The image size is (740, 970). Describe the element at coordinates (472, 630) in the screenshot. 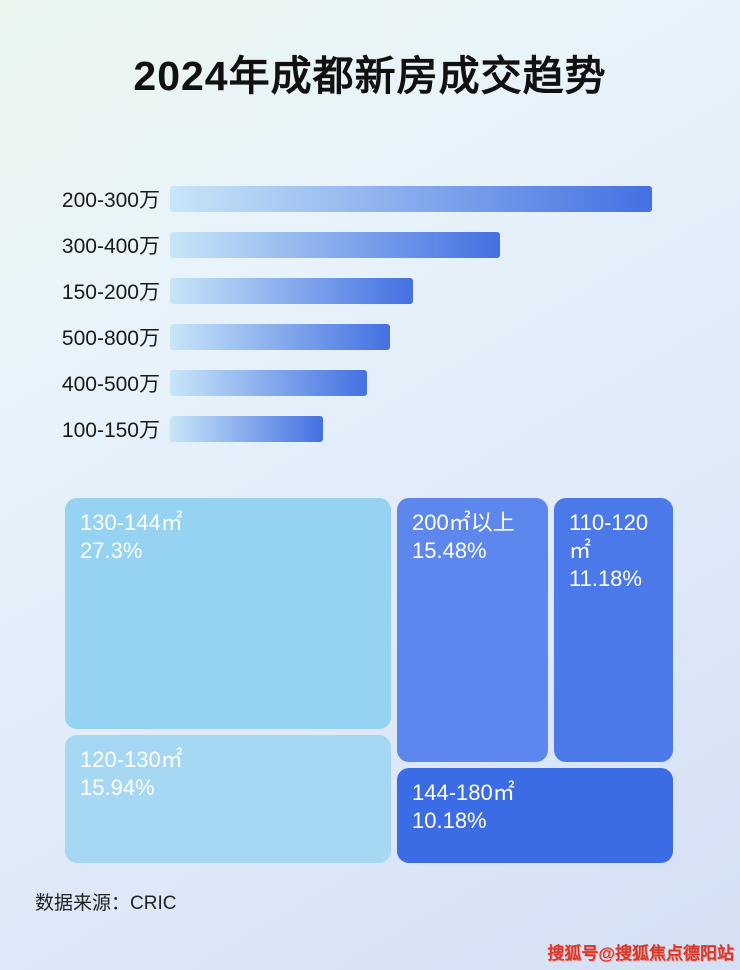

I see `treemap-block-200-plus: 200㎡以上 15.48%` at that location.